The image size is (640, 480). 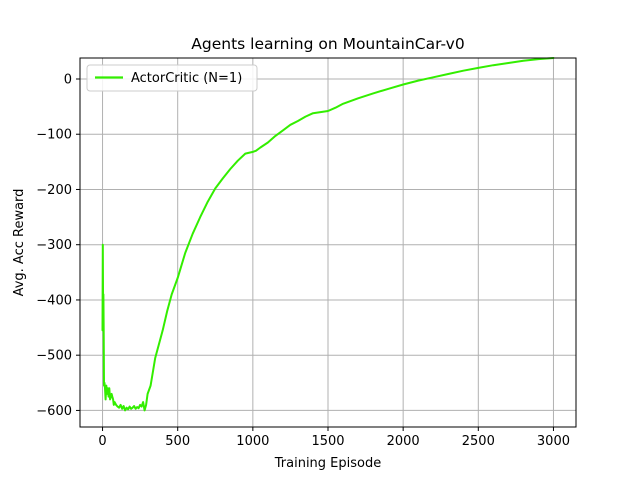 What do you see at coordinates (19, 243) in the screenshot?
I see `y-axis-label: Avg. Acc Reward` at bounding box center [19, 243].